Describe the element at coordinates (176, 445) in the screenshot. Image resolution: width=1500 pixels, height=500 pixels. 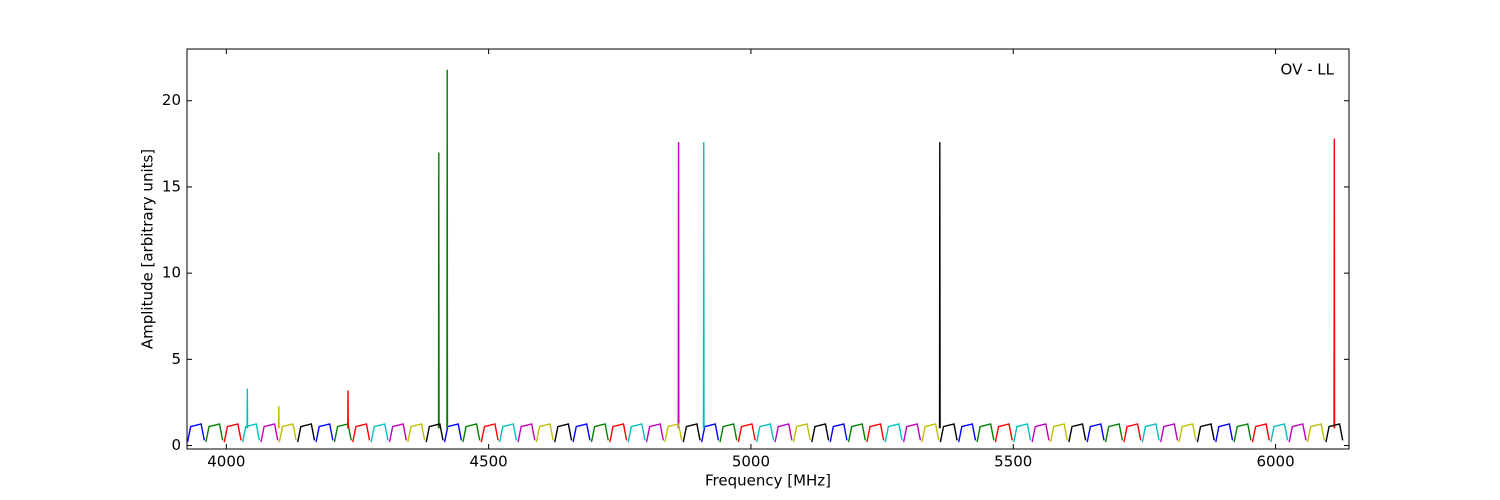
I see `y-tick-label: 0` at that location.